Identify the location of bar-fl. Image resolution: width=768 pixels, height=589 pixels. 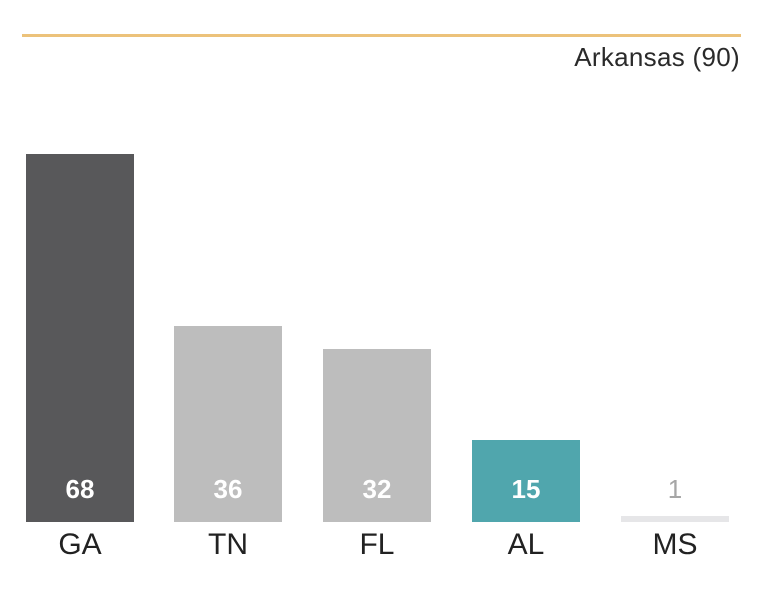
(377, 435).